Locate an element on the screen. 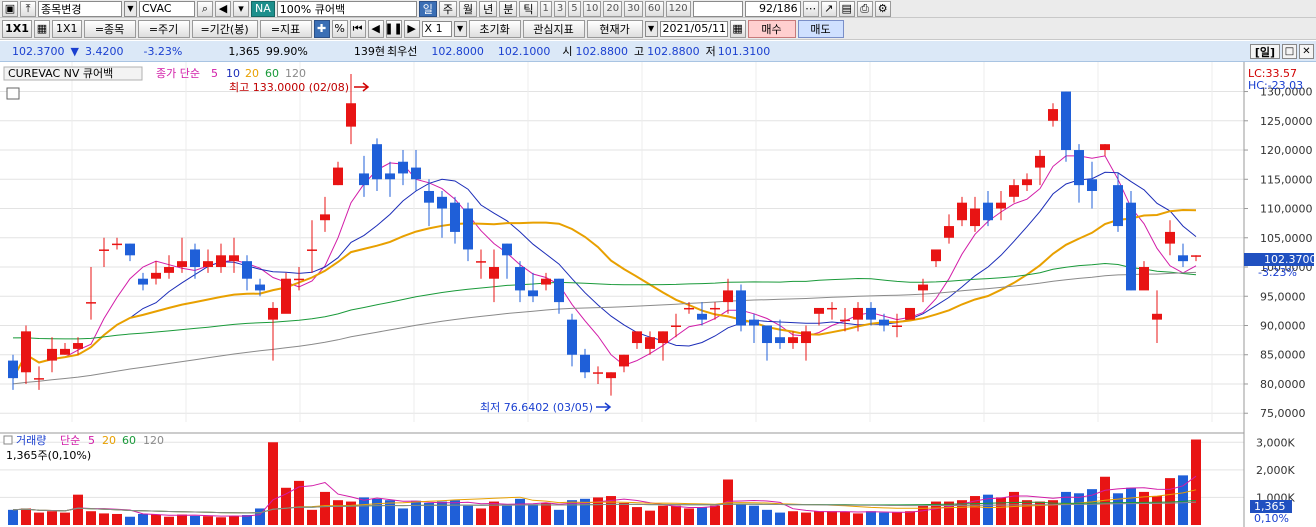 The height and width of the screenshot is (527, 1316). sell-button: 매도 is located at coordinates (820, 28).